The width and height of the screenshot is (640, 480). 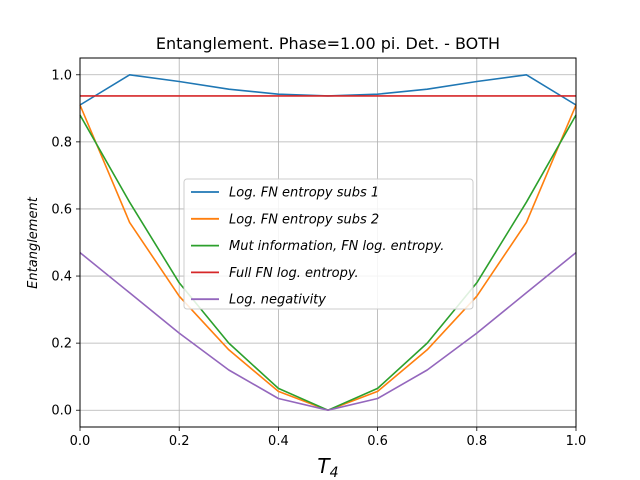 I want to click on x-axis-label-main: T, so click(x=324, y=466).